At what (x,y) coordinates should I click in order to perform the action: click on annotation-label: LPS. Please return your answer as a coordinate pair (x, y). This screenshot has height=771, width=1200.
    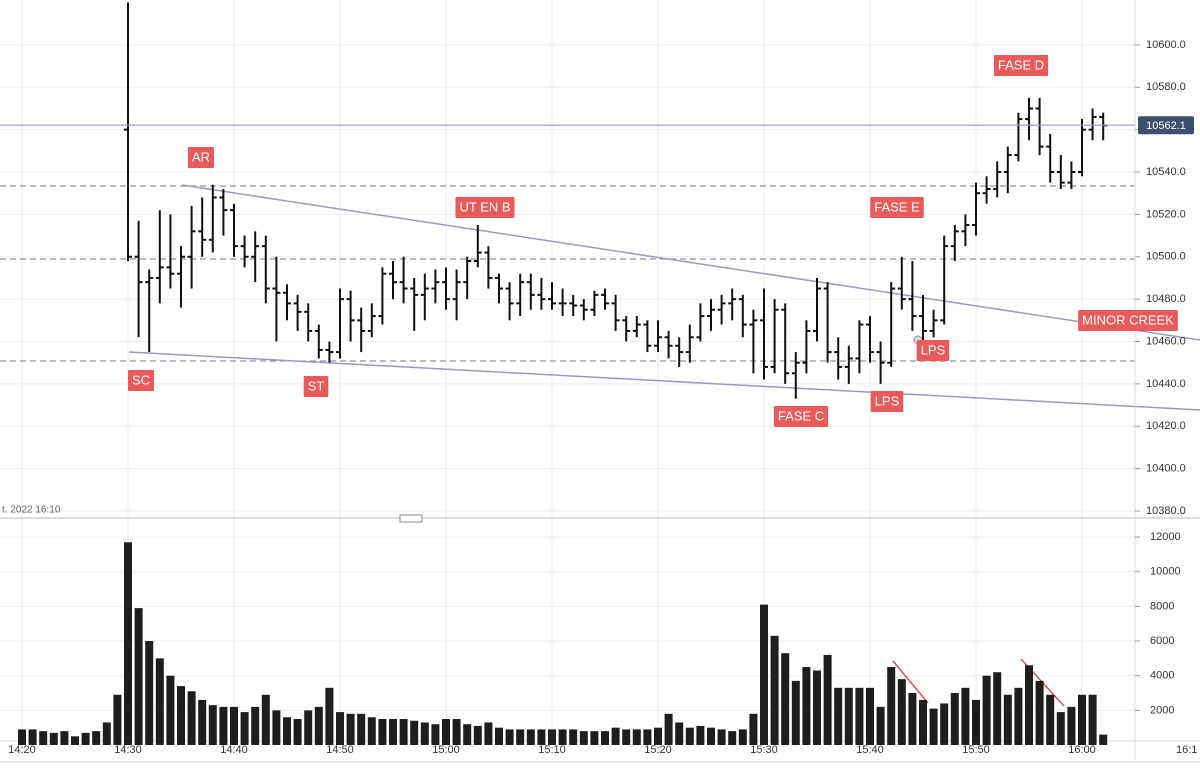
    Looking at the image, I should click on (933, 349).